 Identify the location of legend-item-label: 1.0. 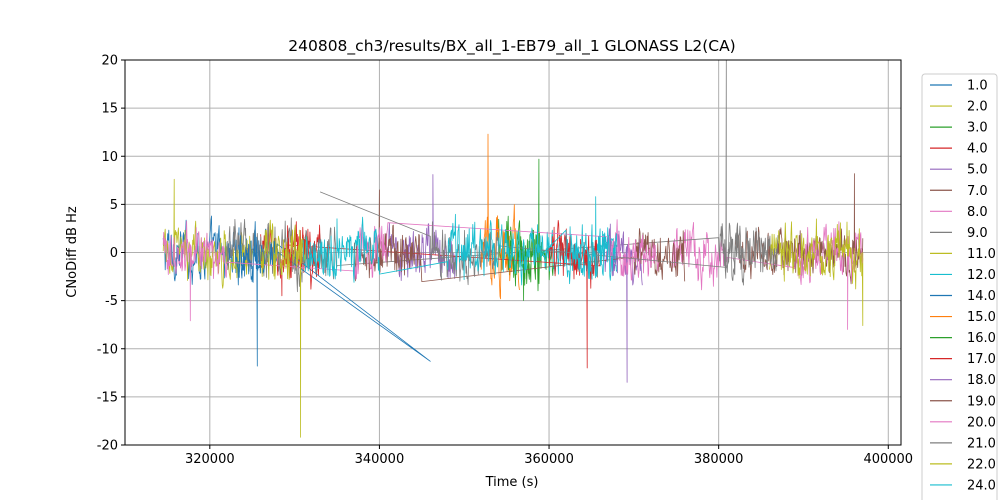
(977, 86).